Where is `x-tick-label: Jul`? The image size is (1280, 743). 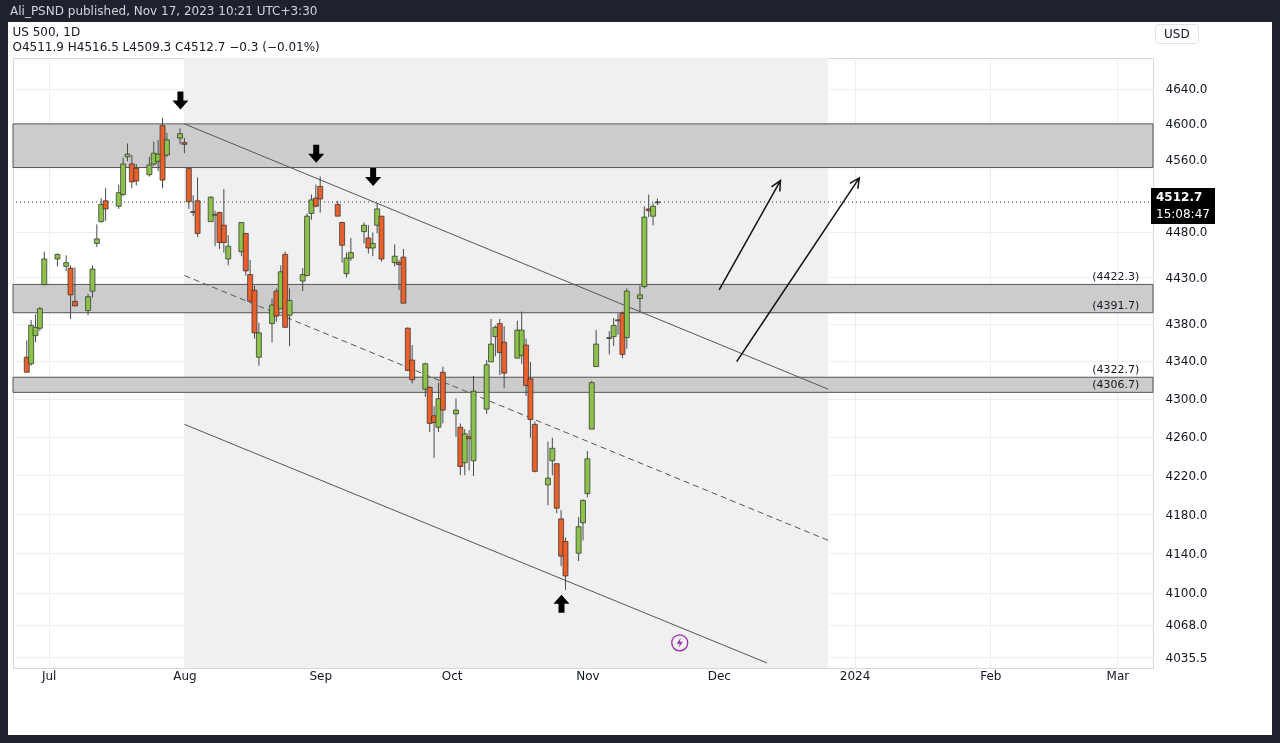
x-tick-label: Jul is located at coordinates (48, 675).